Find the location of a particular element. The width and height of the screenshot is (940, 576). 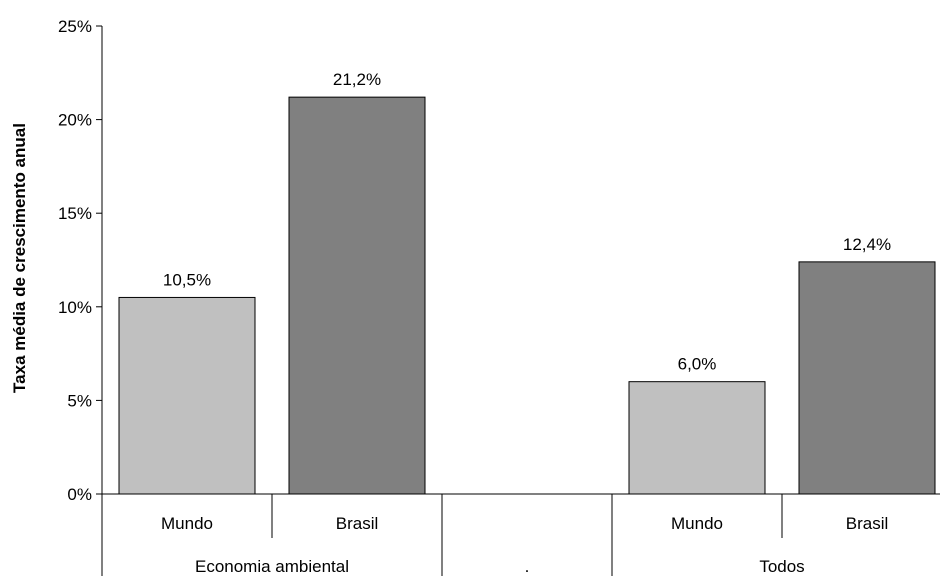

data-label: 21,2% is located at coordinates (357, 79).